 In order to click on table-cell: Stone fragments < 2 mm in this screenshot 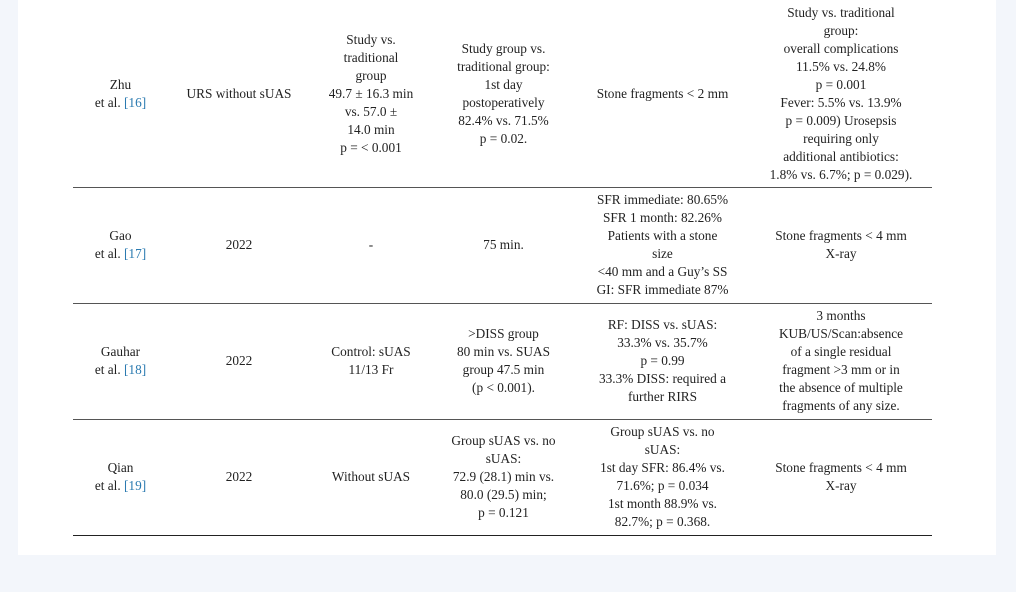, I will do `click(662, 93)`.